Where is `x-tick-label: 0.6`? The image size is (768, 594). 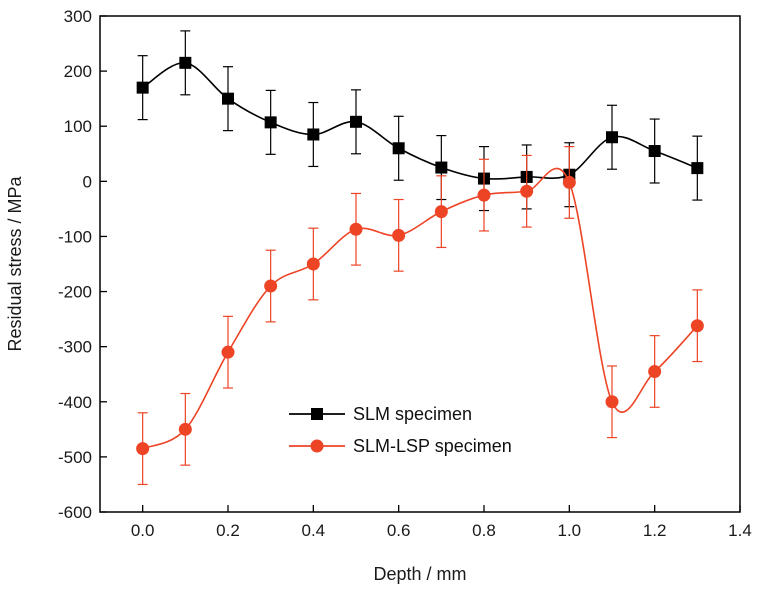 x-tick-label: 0.6 is located at coordinates (399, 530).